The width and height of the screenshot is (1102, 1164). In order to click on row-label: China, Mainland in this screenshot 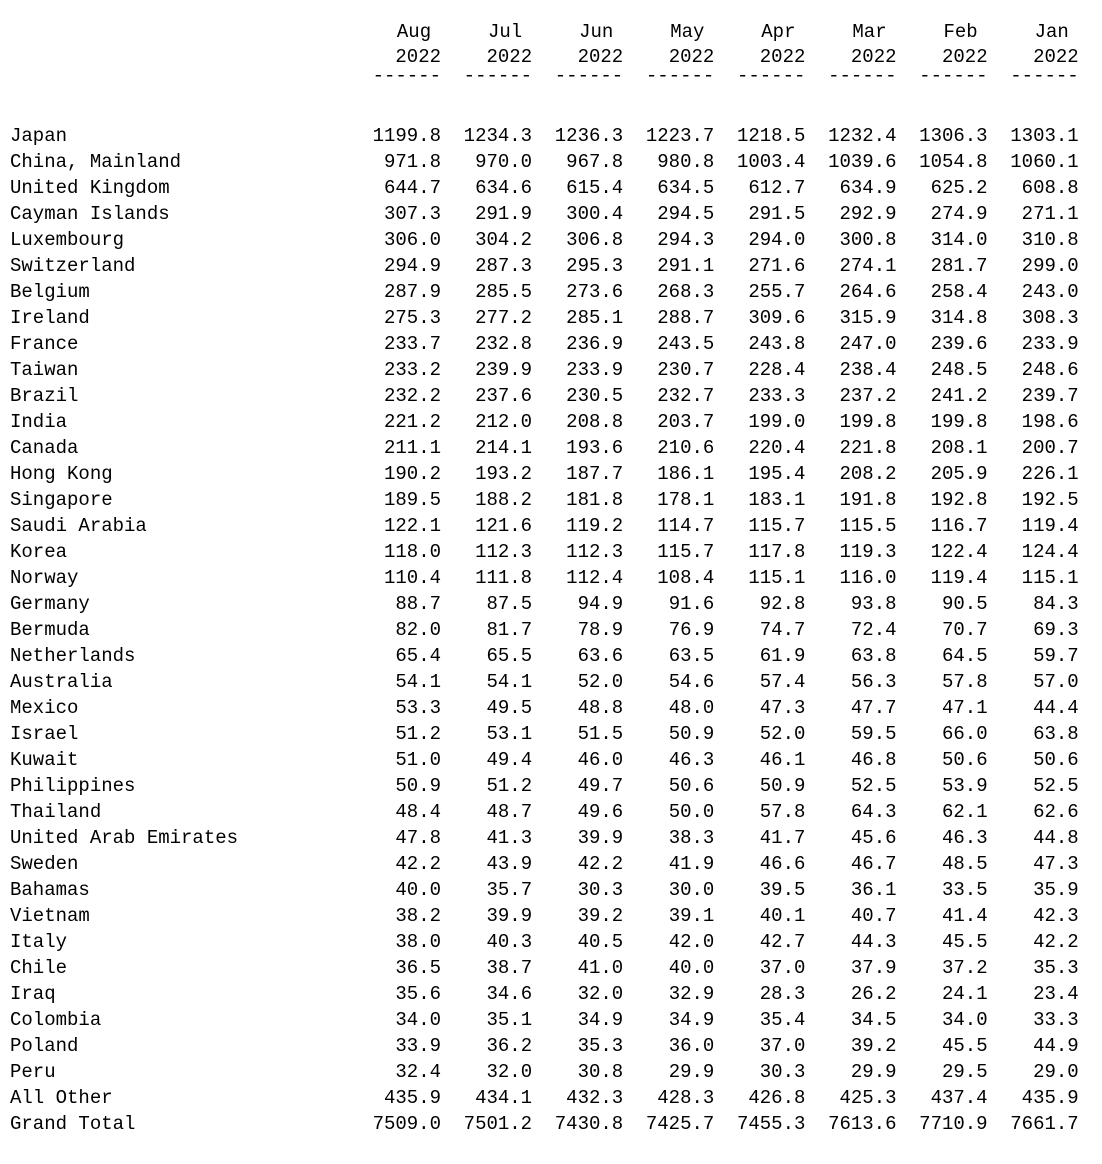, I will do `click(95, 162)`.